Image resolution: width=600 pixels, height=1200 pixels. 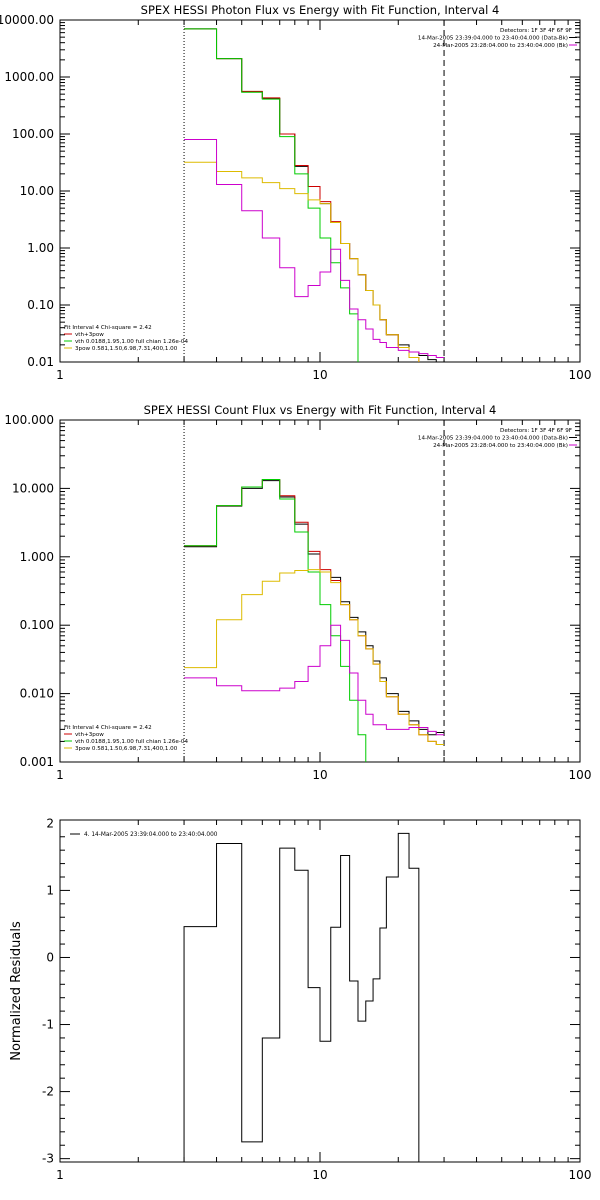 I want to click on y-tick-label: 0.100, so click(x=37, y=625).